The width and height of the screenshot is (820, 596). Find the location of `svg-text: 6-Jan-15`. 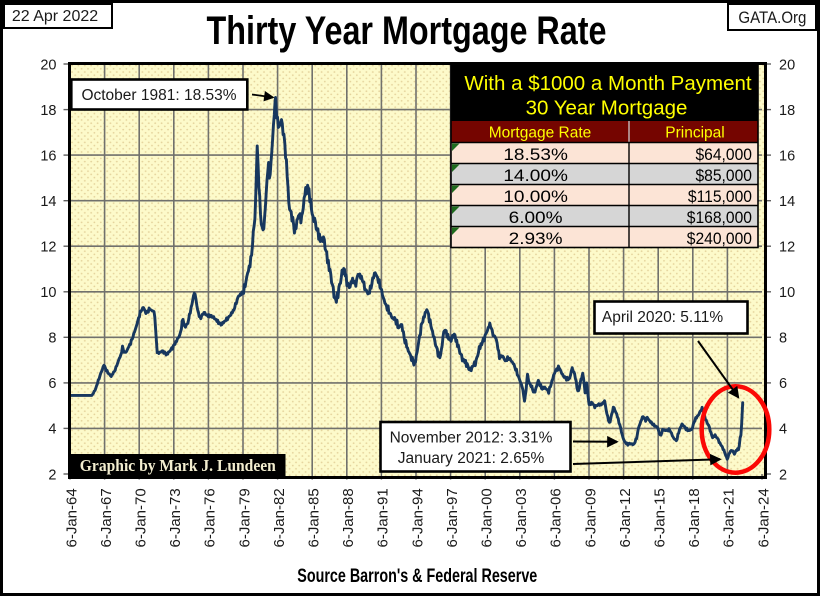

svg-text: 6-Jan-15 is located at coordinates (660, 517).